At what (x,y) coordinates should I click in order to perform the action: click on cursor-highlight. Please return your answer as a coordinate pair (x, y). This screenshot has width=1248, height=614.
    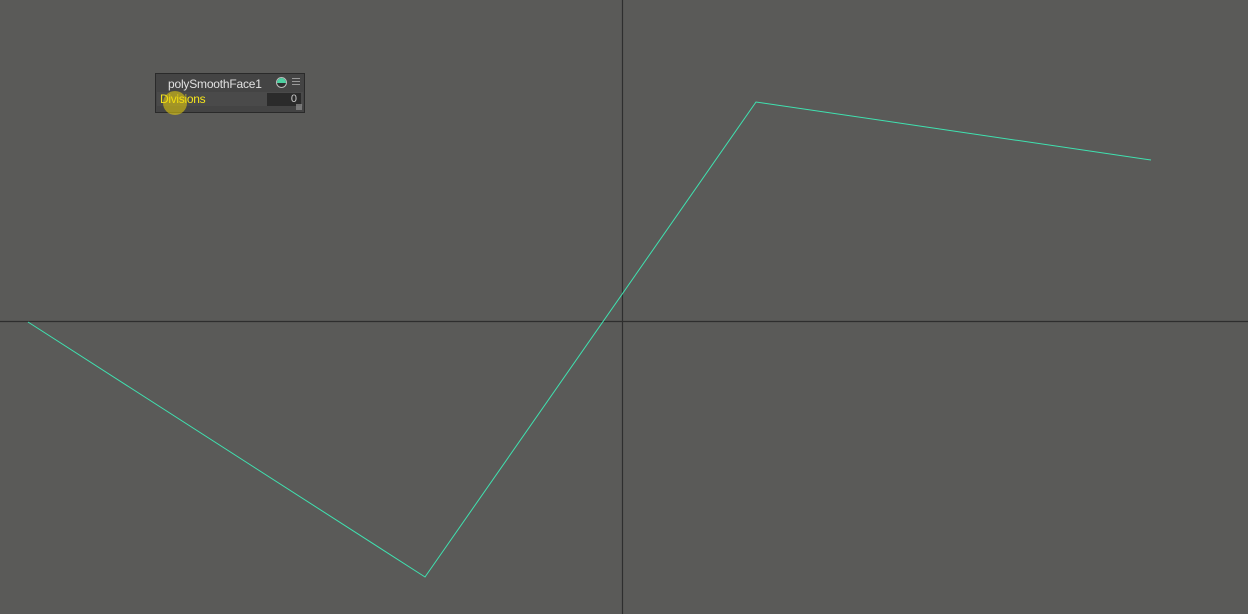
    Looking at the image, I should click on (175, 103).